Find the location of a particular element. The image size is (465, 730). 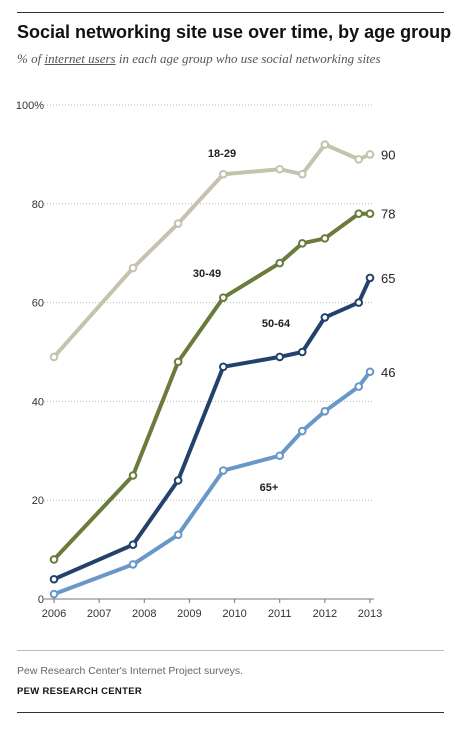

brand-name: PEW RESEARCH CENTER is located at coordinates (79, 691).